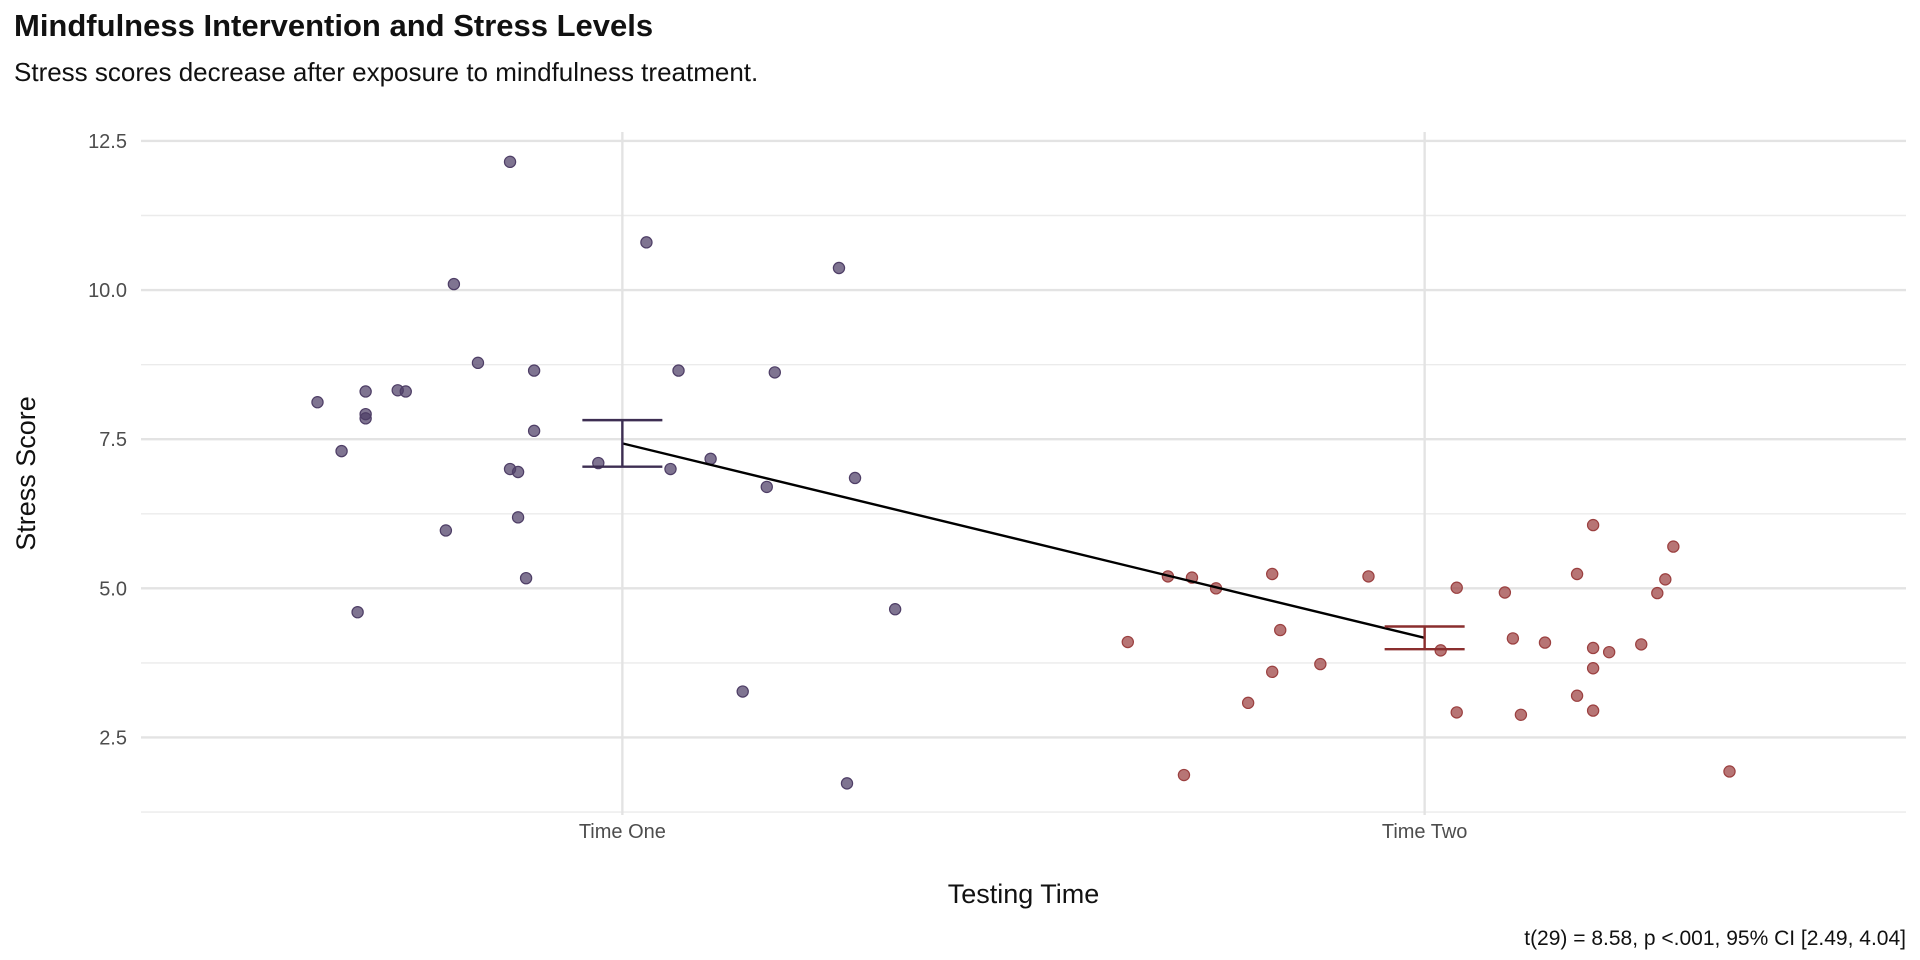 The image size is (1920, 960). I want to click on y-tick-label: 12.5, so click(107, 142).